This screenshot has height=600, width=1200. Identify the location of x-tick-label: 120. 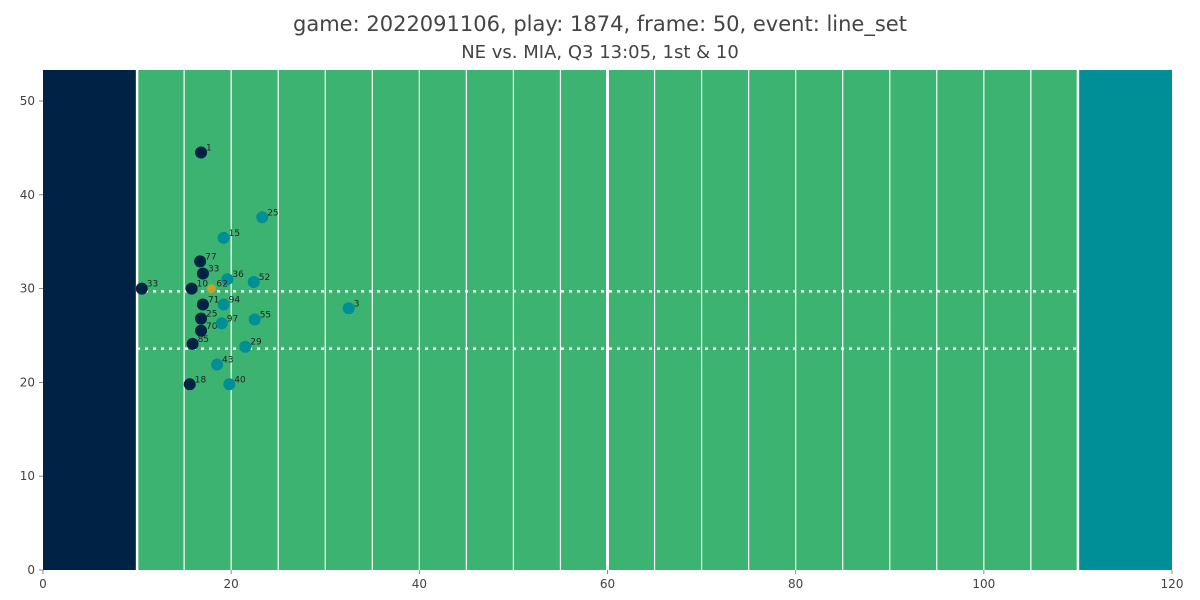
(1172, 584).